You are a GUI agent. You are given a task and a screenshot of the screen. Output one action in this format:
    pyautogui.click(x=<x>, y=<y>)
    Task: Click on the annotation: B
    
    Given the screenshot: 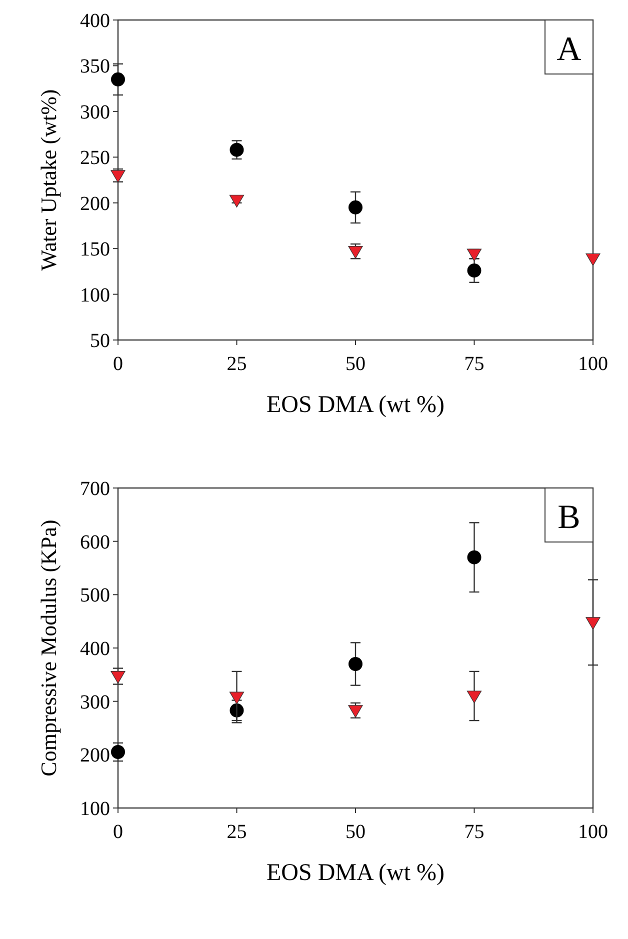 What is the action you would take?
    pyautogui.click(x=569, y=517)
    